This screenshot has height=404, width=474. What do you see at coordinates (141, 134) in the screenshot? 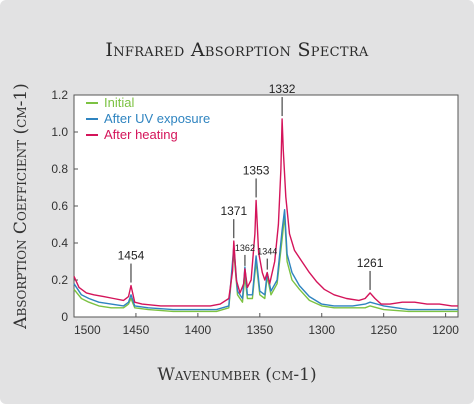
I see `legend-label: After heating` at bounding box center [141, 134].